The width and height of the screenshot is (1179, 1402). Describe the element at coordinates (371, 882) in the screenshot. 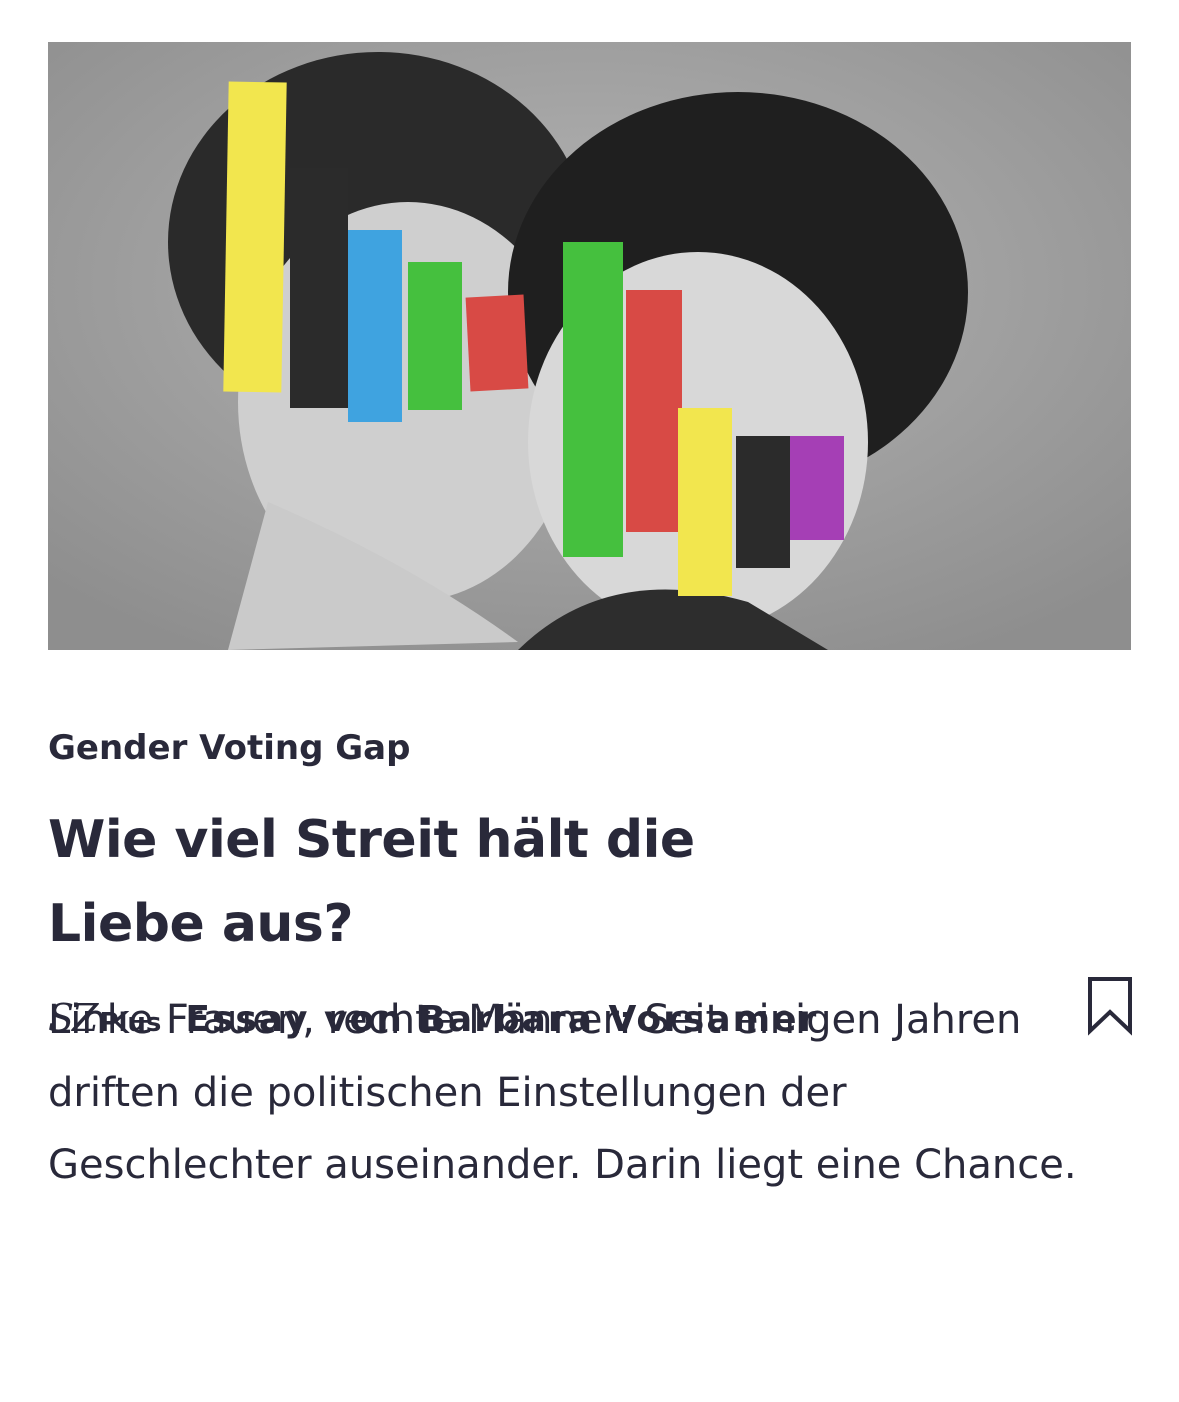

I see `headline: Wie viel Streit hält die Liebe aus?` at that location.